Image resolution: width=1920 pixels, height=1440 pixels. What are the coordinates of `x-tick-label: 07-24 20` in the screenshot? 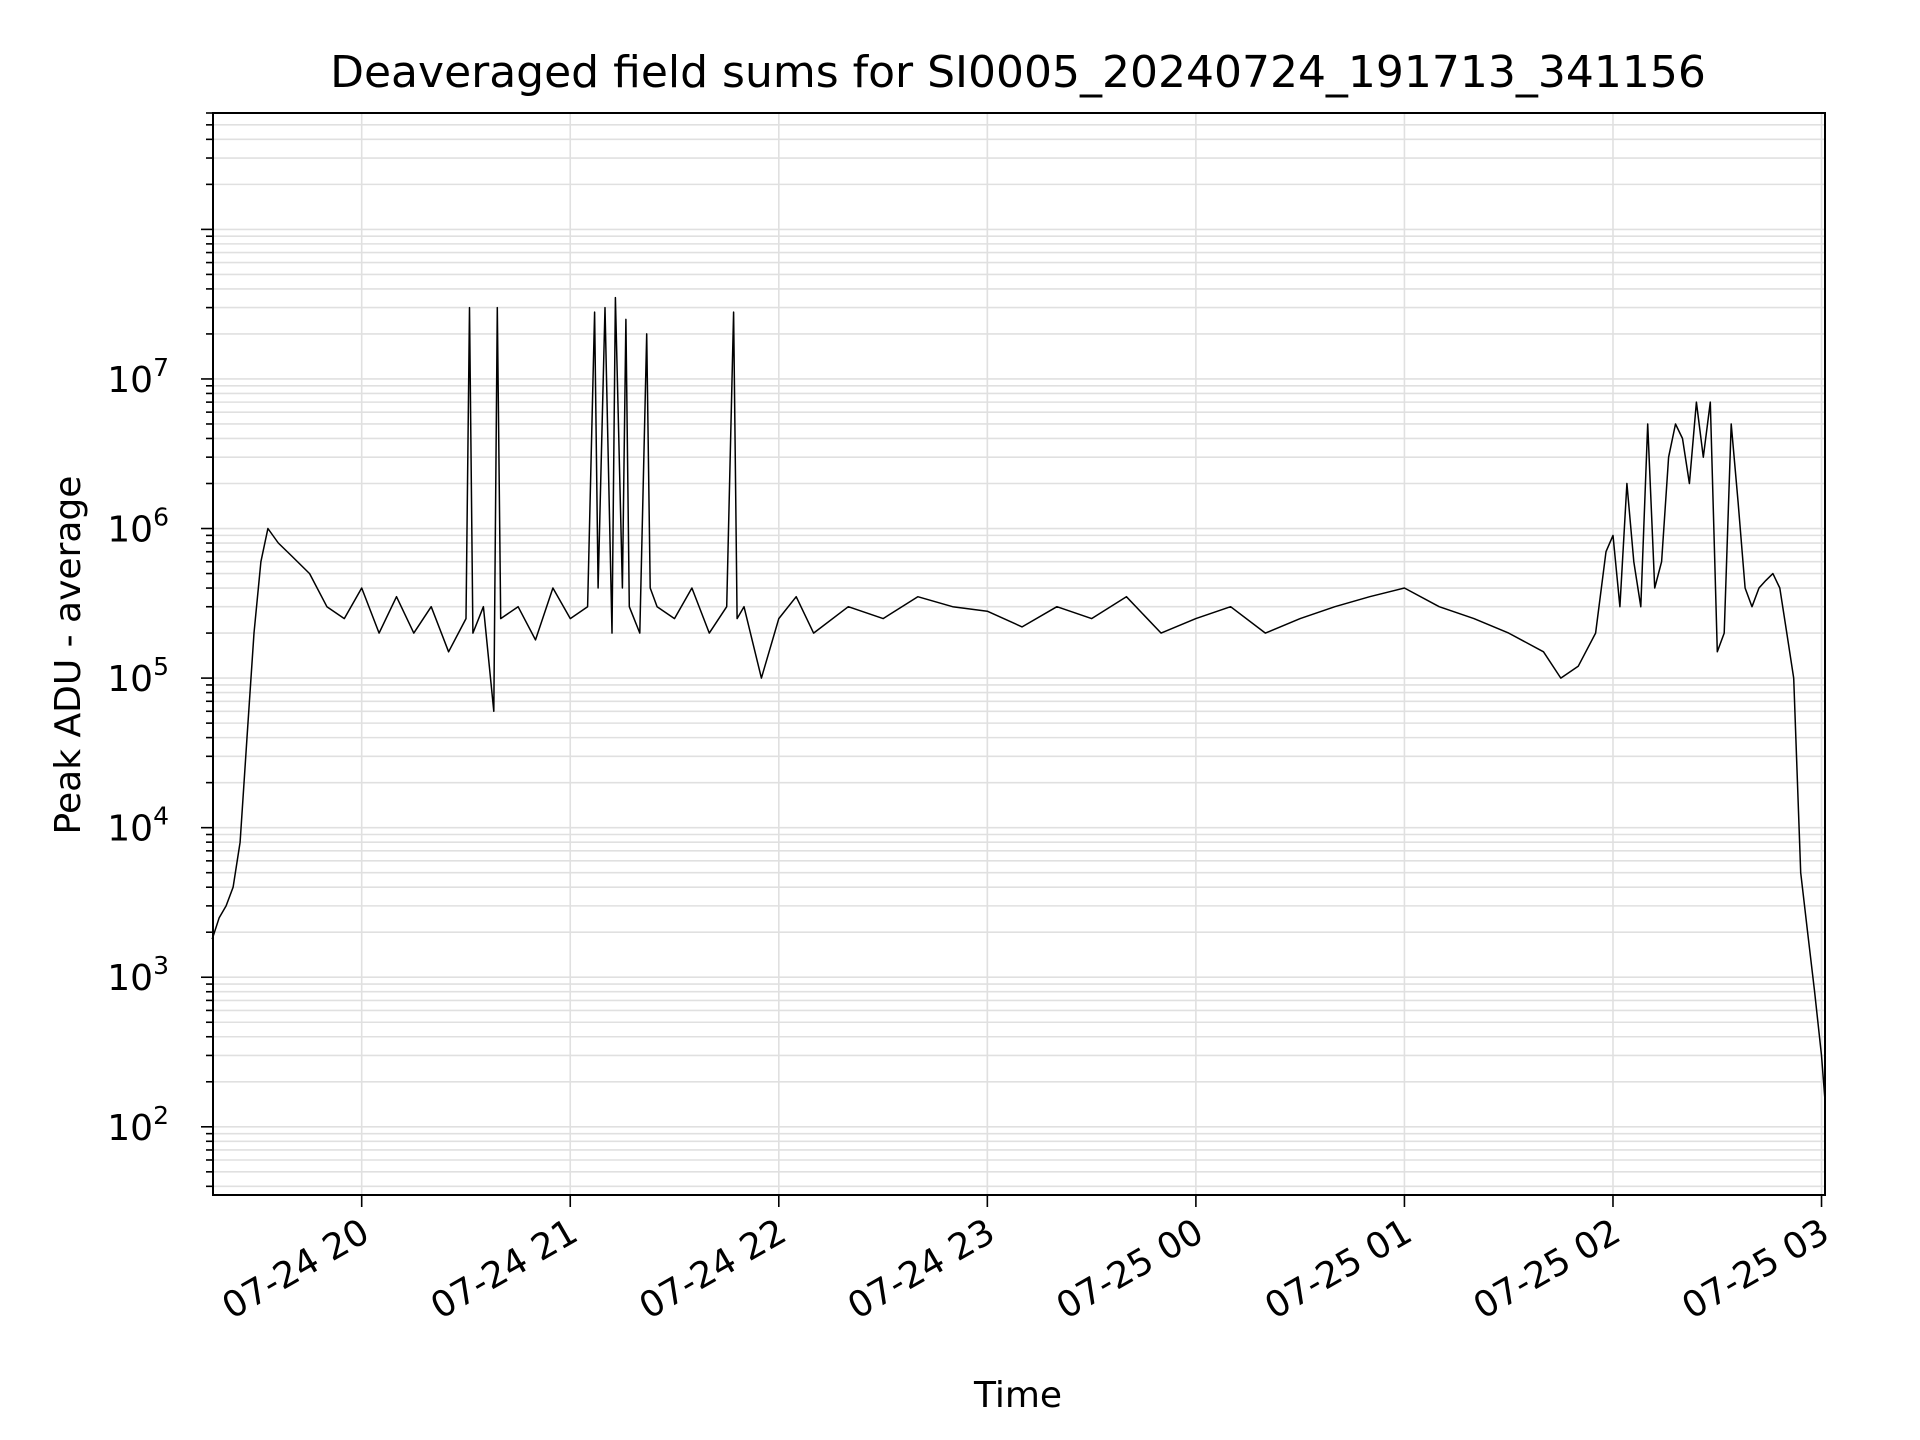 It's located at (296, 1269).